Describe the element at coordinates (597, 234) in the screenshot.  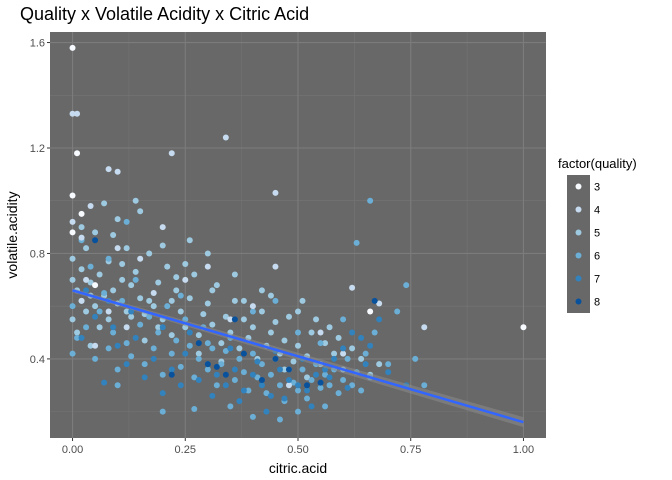
I see `legend-label-5: 5` at that location.